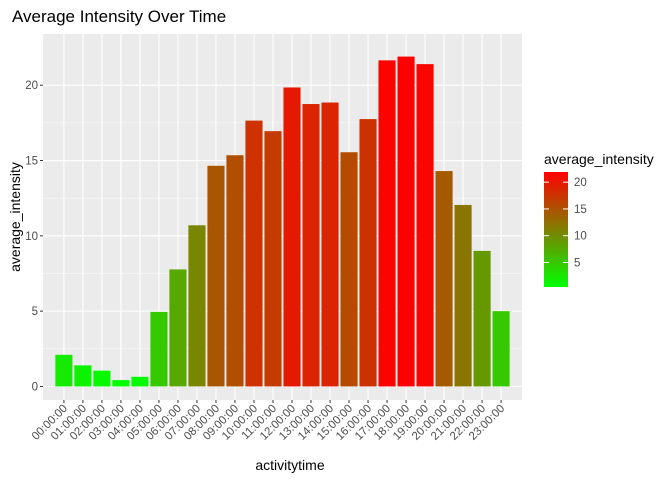 The height and width of the screenshot is (485, 672). I want to click on legend-tick-label: 5, so click(577, 263).